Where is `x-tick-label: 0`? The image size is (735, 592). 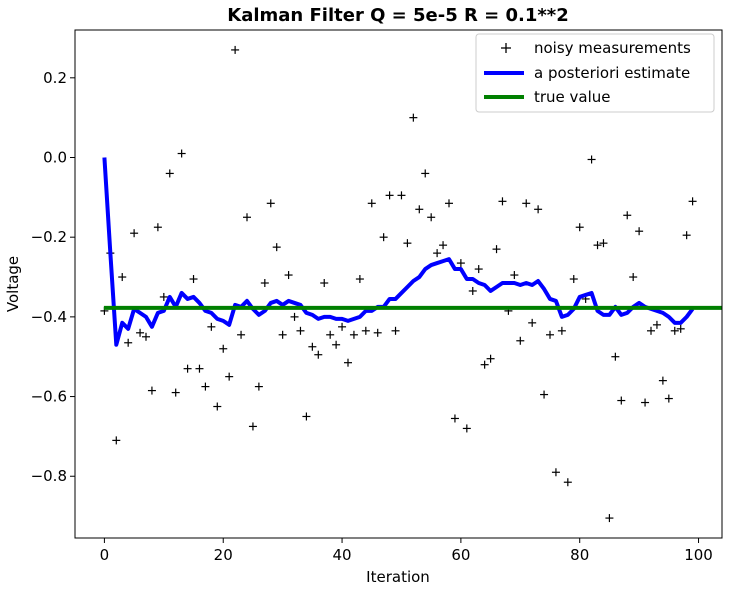
x-tick-label: 0 is located at coordinates (105, 555).